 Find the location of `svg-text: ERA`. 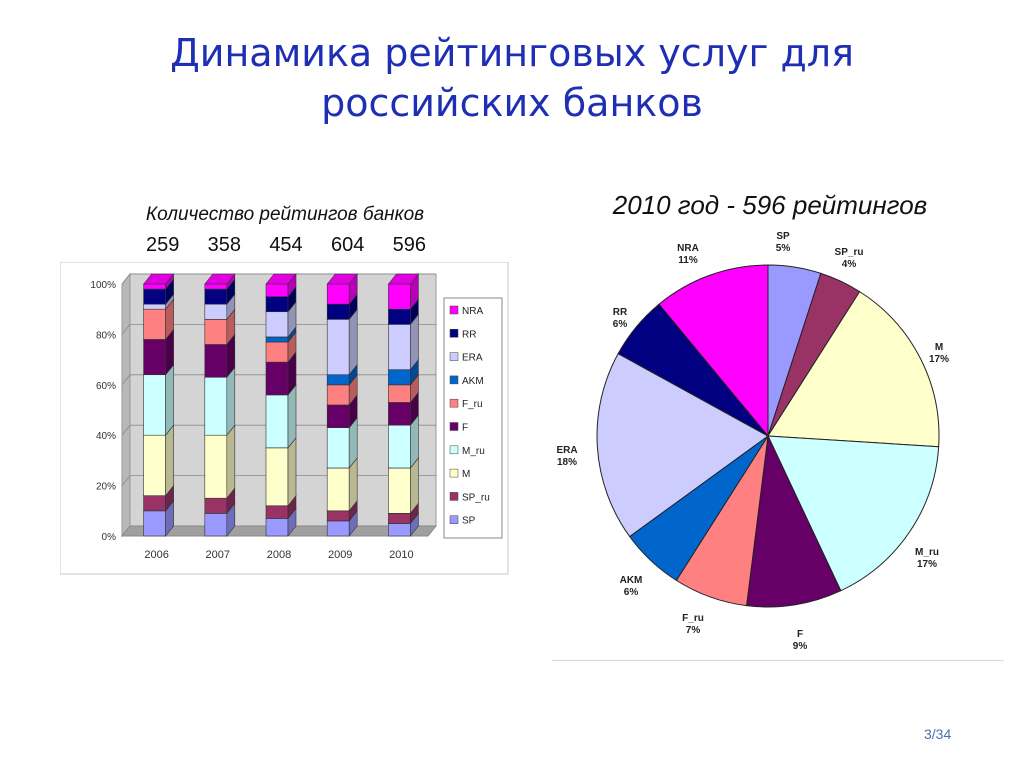

svg-text: ERA is located at coordinates (472, 358).